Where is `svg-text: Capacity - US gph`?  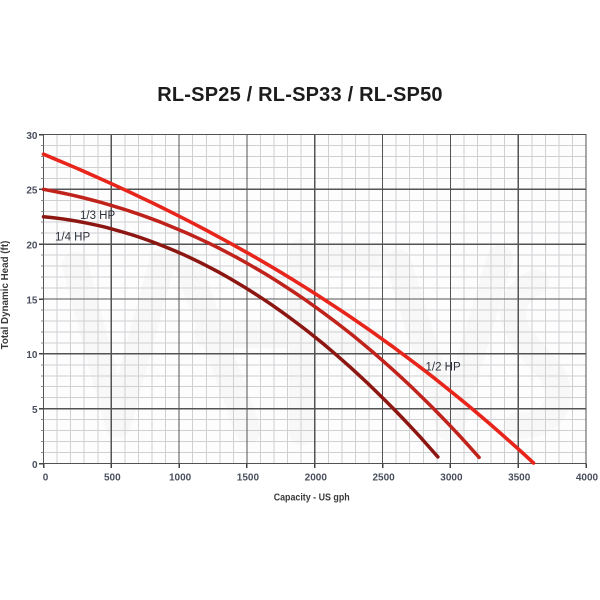 svg-text: Capacity - US gph is located at coordinates (312, 497).